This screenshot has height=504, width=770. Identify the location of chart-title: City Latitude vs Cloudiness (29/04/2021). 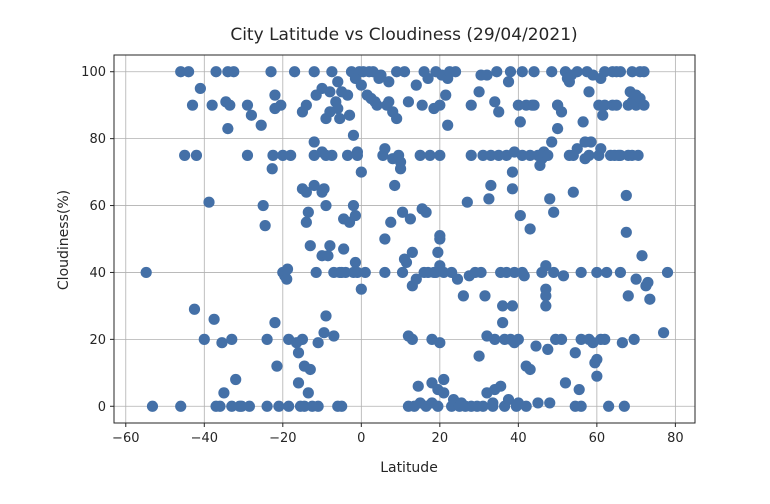
(403, 35).